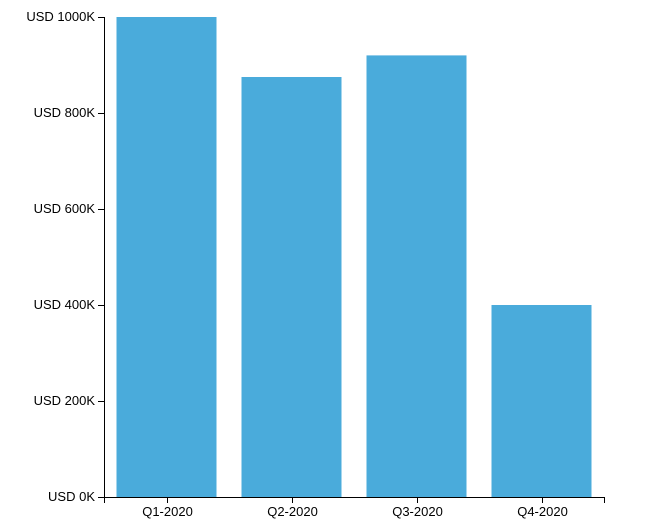 The height and width of the screenshot is (532, 660). What do you see at coordinates (354, 500) in the screenshot?
I see `x-axis-line` at bounding box center [354, 500].